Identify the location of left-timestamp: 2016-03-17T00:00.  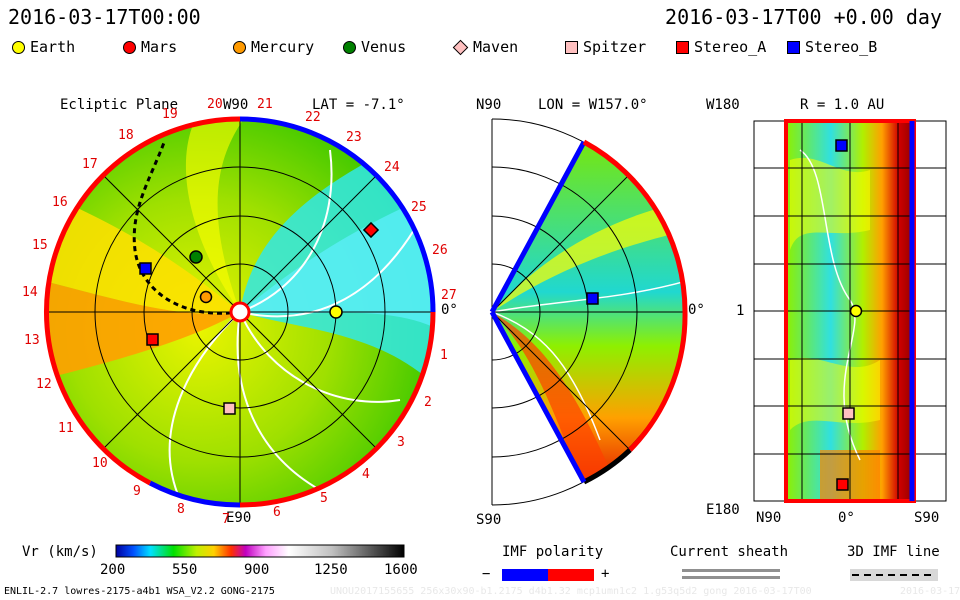
(104, 17).